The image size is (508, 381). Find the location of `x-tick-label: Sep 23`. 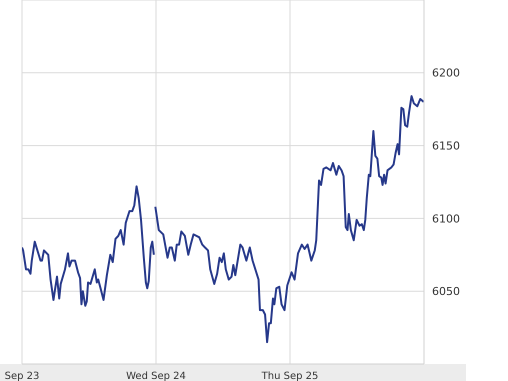

x-tick-label: Sep 23 is located at coordinates (22, 376).